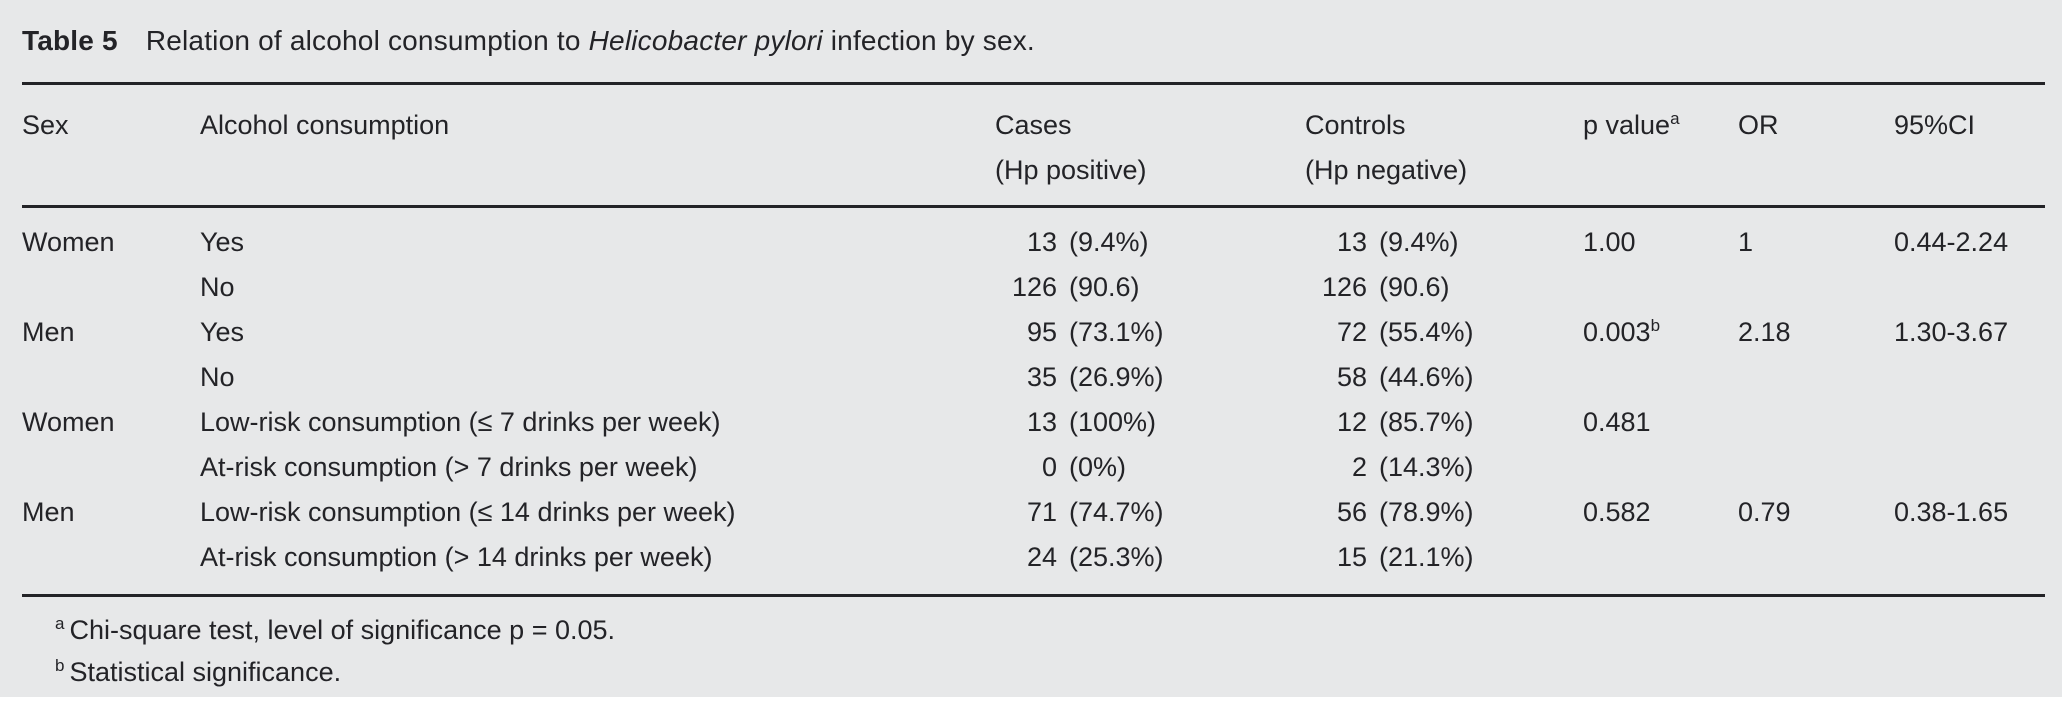  Describe the element at coordinates (1617, 332) in the screenshot. I see `p-value: 0.003` at that location.